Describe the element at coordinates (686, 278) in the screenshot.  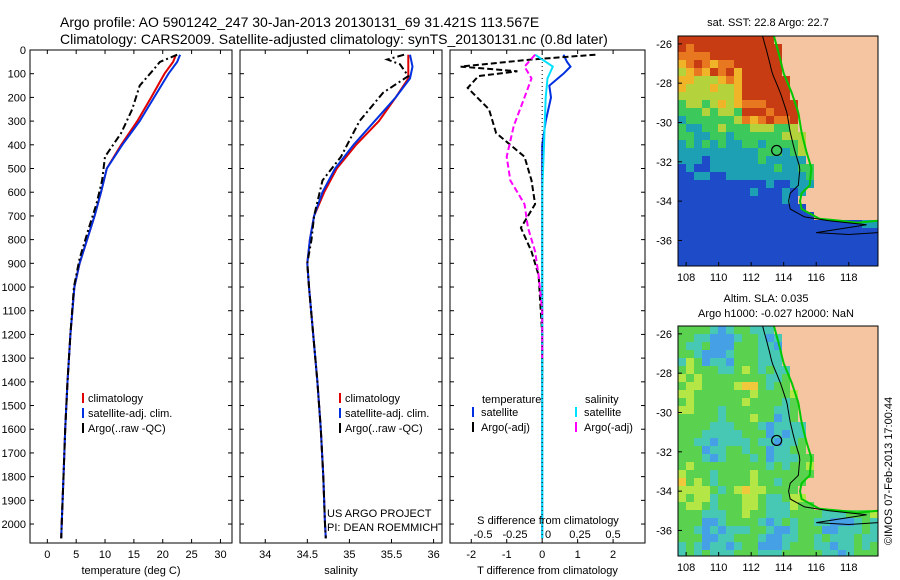
I see `map-x-tick-label: 108` at that location.